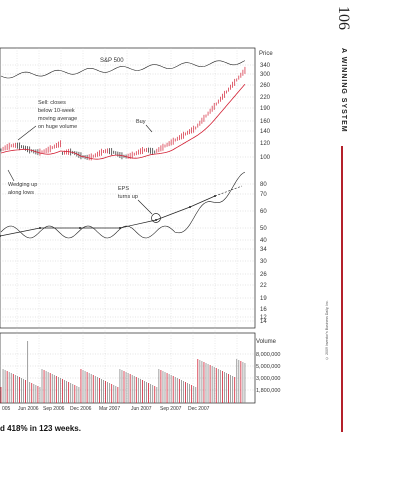 Image resolution: width=404 pixels, height=480 pixels. I want to click on price-bars, so click(123, 113).